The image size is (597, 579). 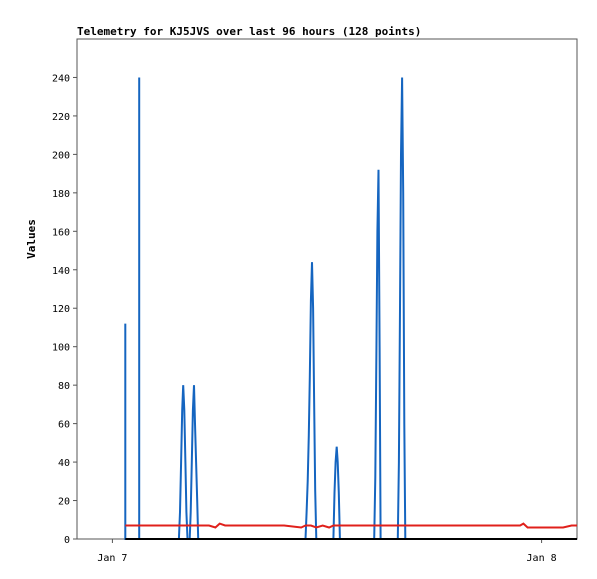 What do you see at coordinates (61, 78) in the screenshot?
I see `y-tick-label: 240` at bounding box center [61, 78].